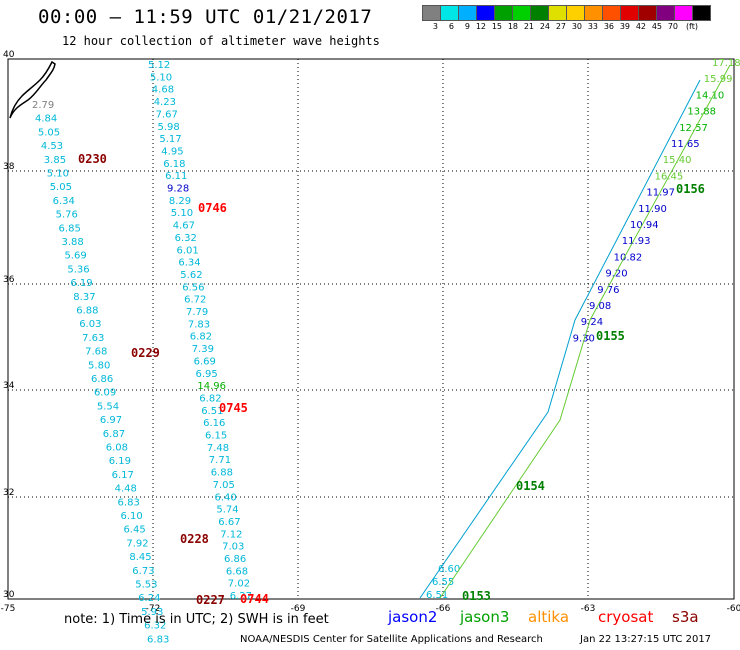 Image resolution: width=740 pixels, height=650 pixels. Describe the element at coordinates (214, 423) in the screenshot. I see `track-b-value: 6.16` at that location.